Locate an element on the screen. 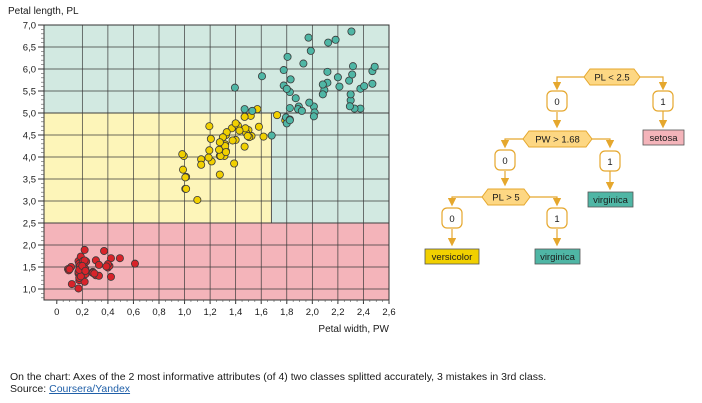  x-tick-label-7: 1,4 is located at coordinates (235, 312).